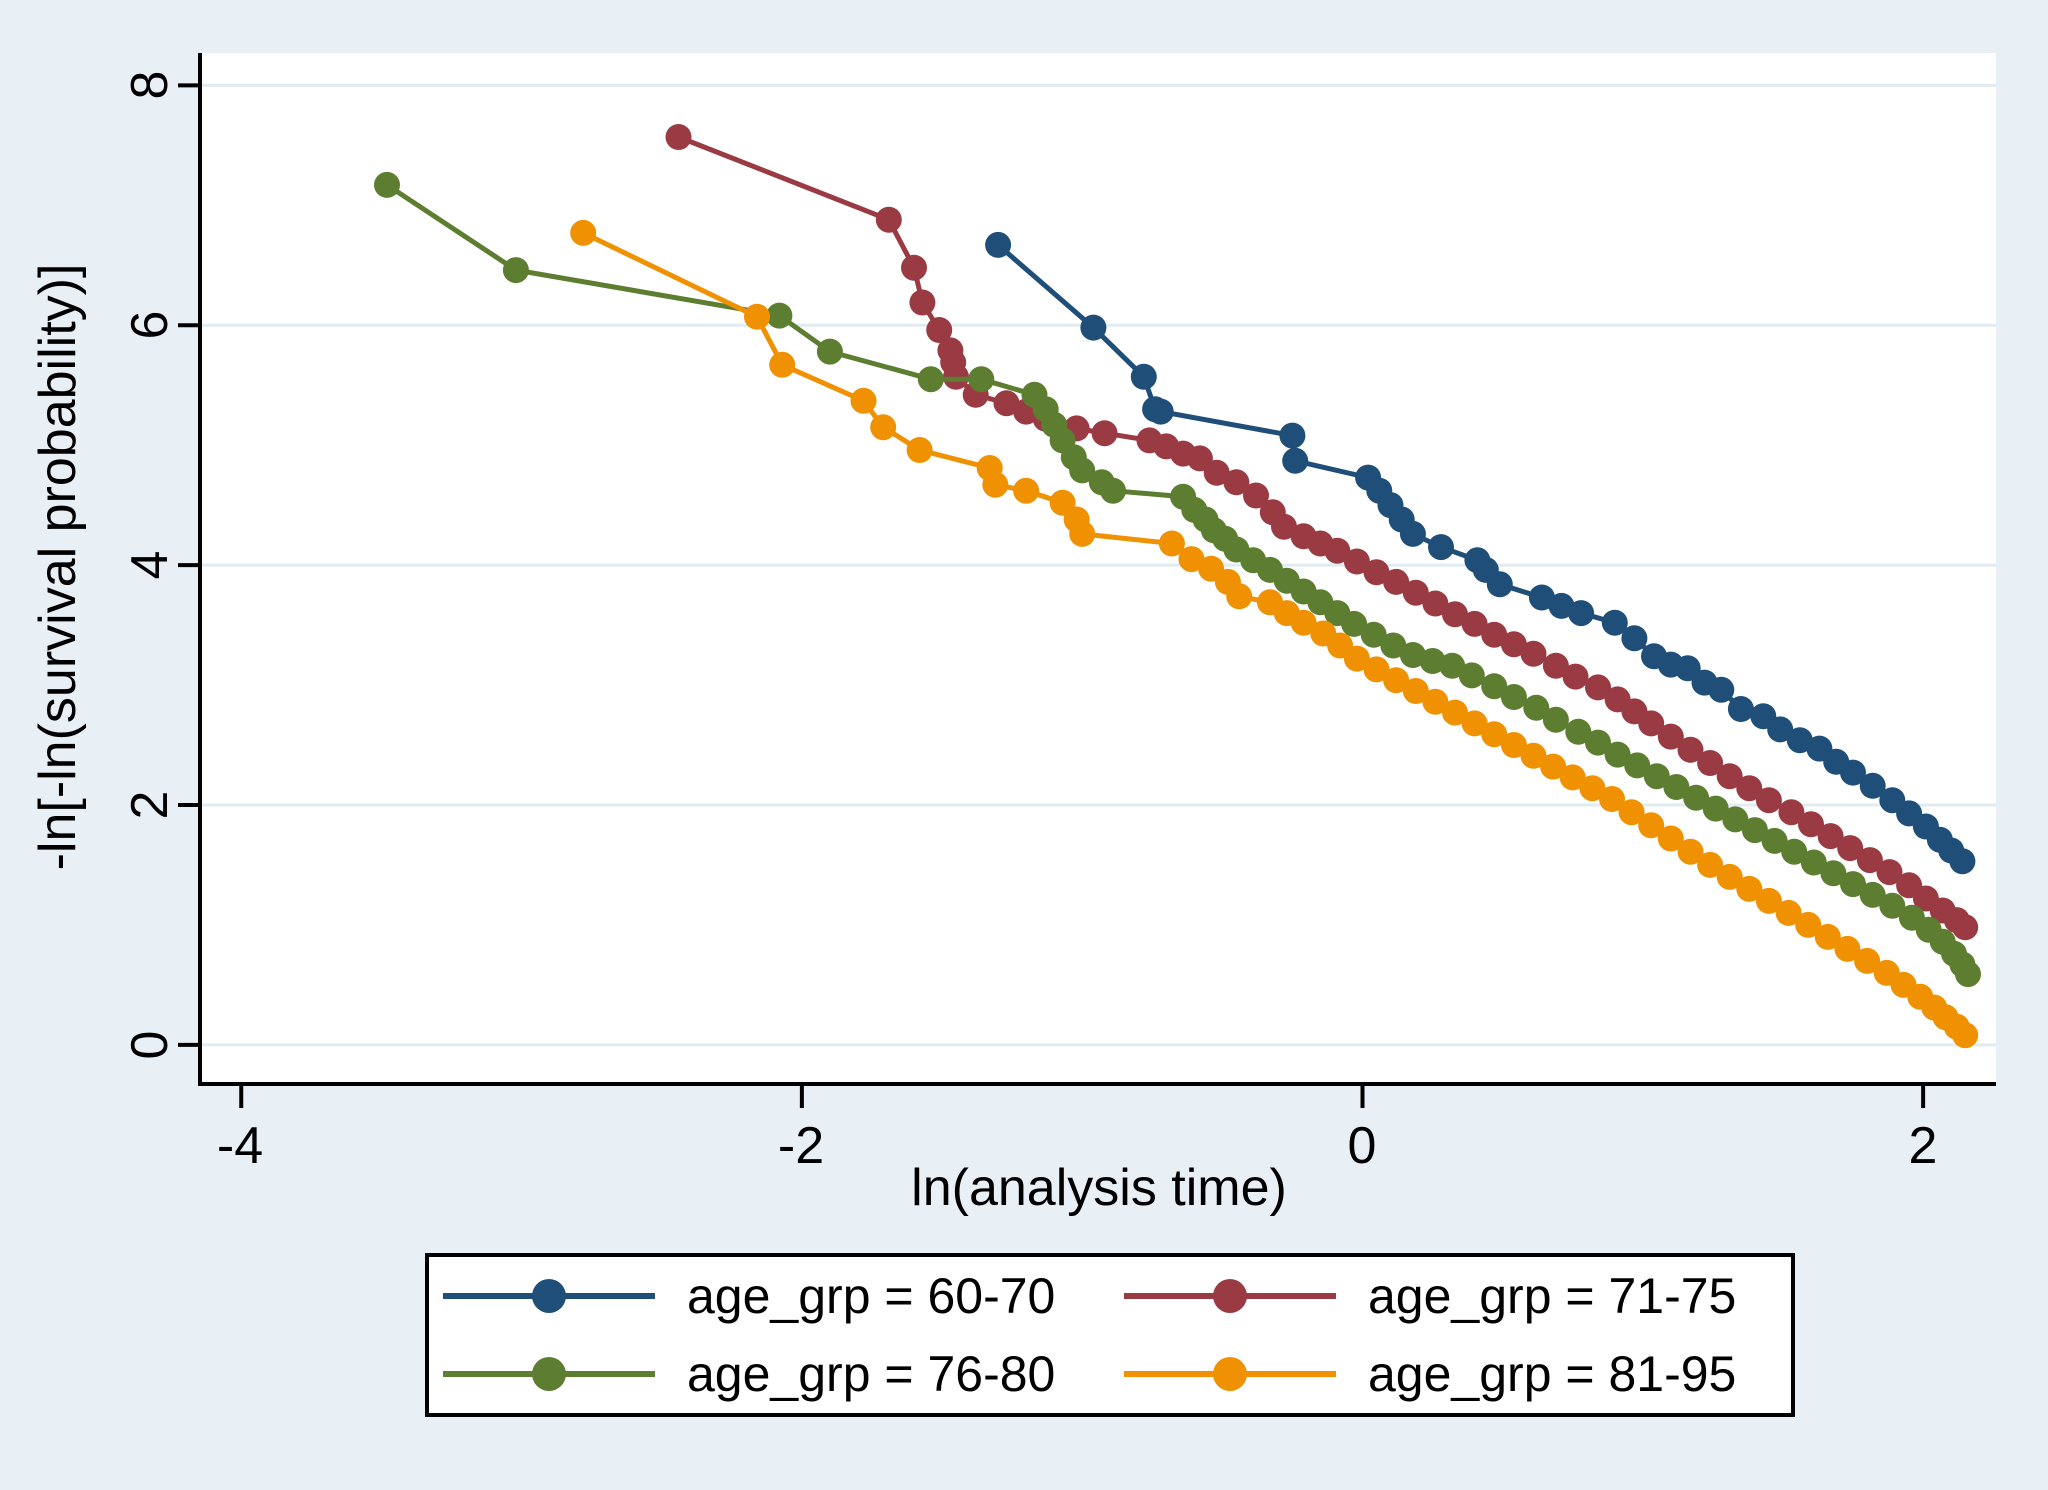 Image resolution: width=2048 pixels, height=1490 pixels. Describe the element at coordinates (150, 85) in the screenshot. I see `y-tick-label: 8` at that location.